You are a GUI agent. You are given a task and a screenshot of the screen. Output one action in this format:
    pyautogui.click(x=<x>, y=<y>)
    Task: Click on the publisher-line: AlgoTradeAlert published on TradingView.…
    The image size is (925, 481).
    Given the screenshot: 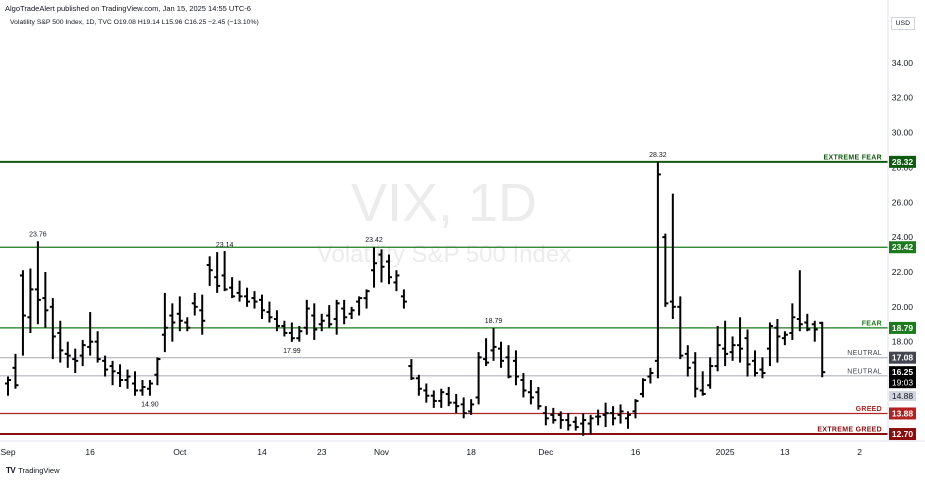 What is the action you would take?
    pyautogui.click(x=128, y=8)
    